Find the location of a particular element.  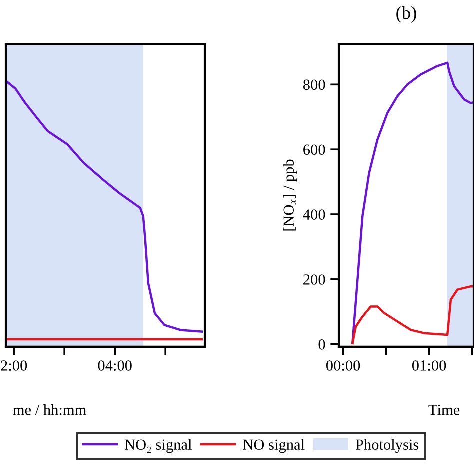

legend-label: NO₂ signal is located at coordinates (158, 446).